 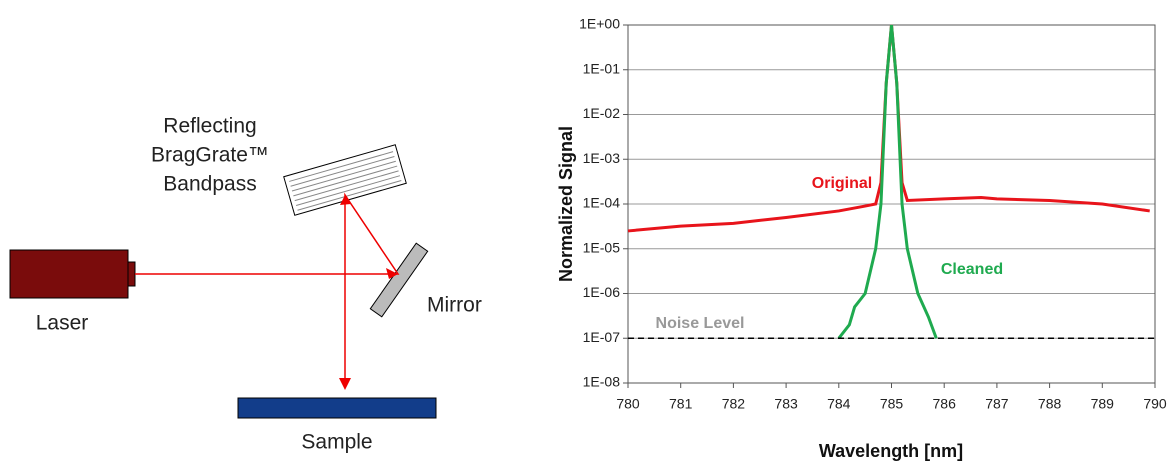 I want to click on mirror, so click(x=399, y=280).